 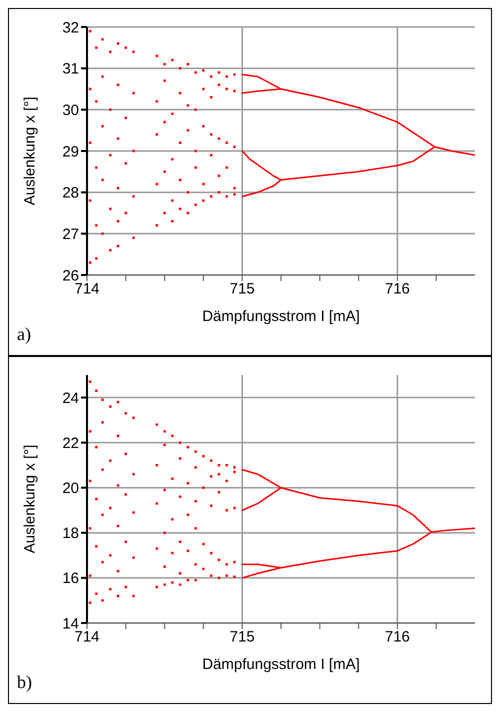 What do you see at coordinates (70, 489) in the screenshot?
I see `y-tick-label: 20` at bounding box center [70, 489].